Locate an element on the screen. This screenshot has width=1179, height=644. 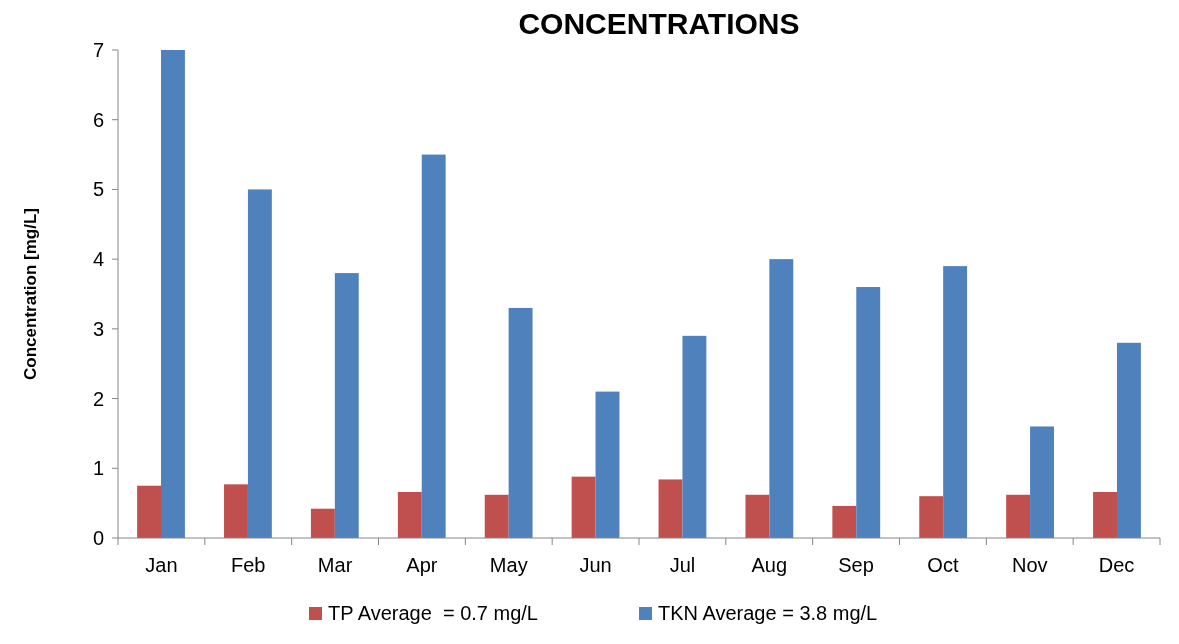
x-tick-label: Jul is located at coordinates (682, 565).